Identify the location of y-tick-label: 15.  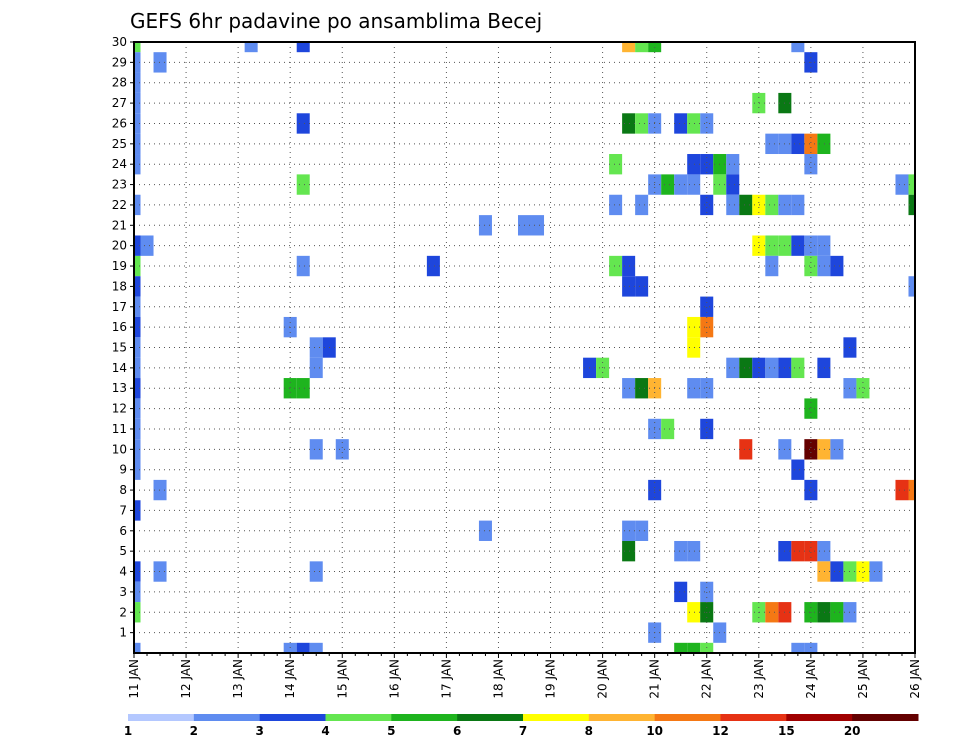
(119, 348).